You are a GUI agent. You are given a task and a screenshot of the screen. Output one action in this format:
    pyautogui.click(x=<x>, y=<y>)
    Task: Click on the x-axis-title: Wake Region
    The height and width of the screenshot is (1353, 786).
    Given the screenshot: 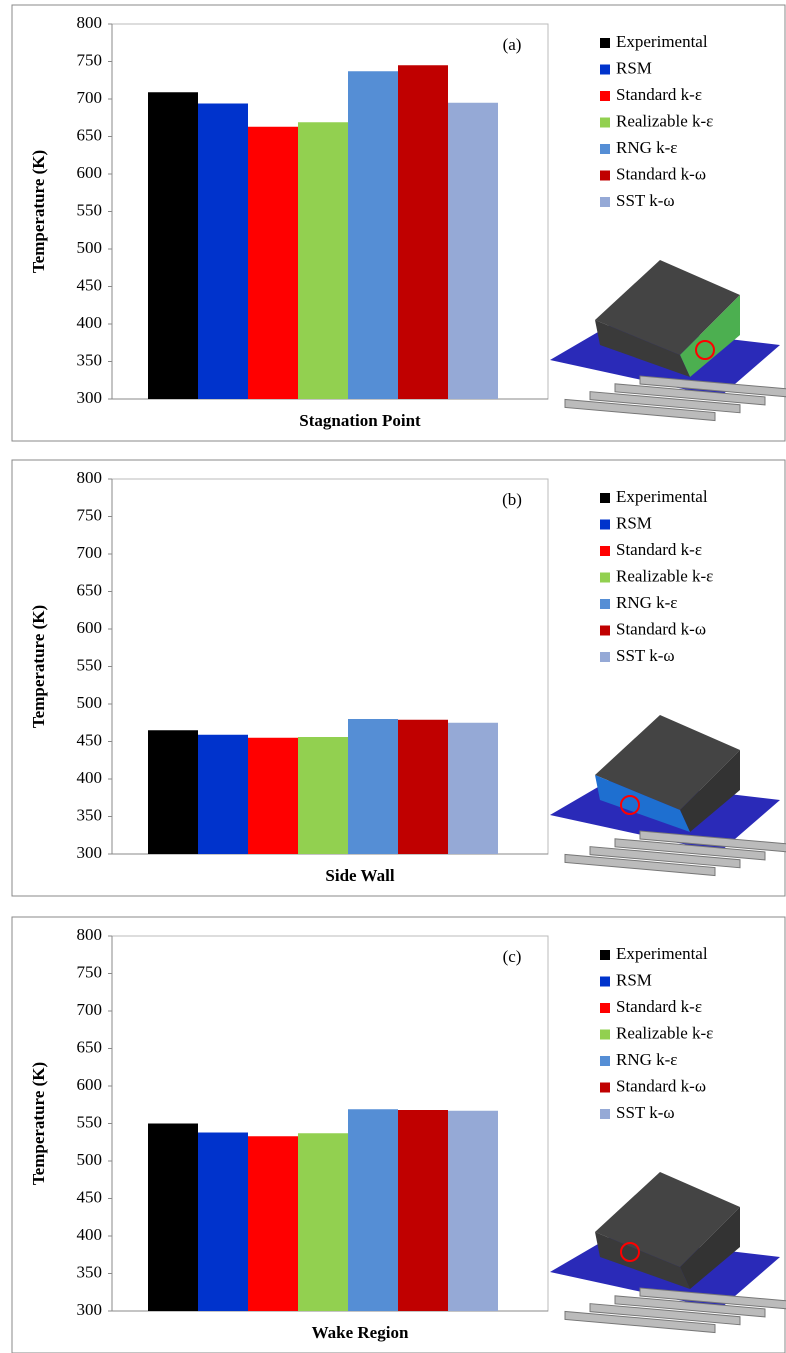 What is the action you would take?
    pyautogui.click(x=360, y=1332)
    